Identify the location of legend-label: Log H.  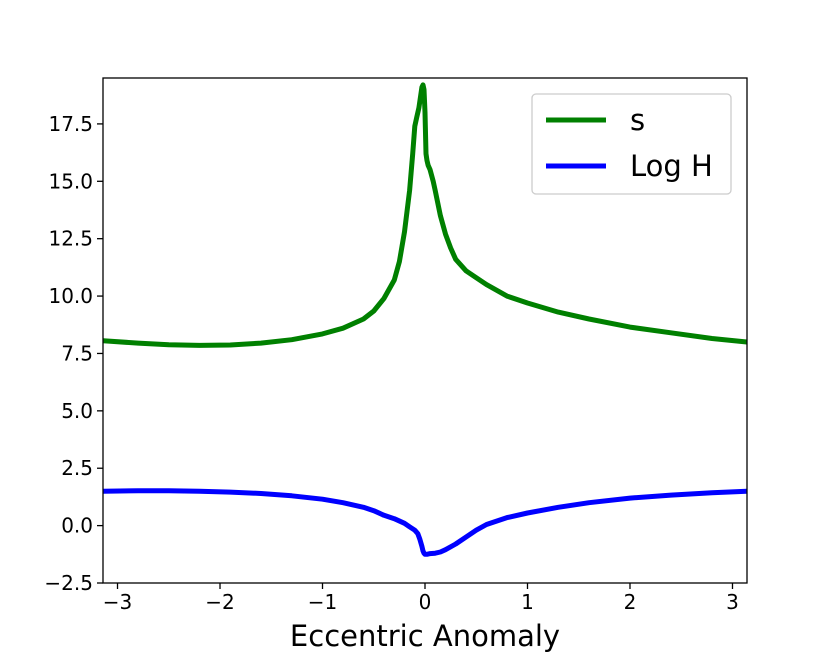
(671, 166).